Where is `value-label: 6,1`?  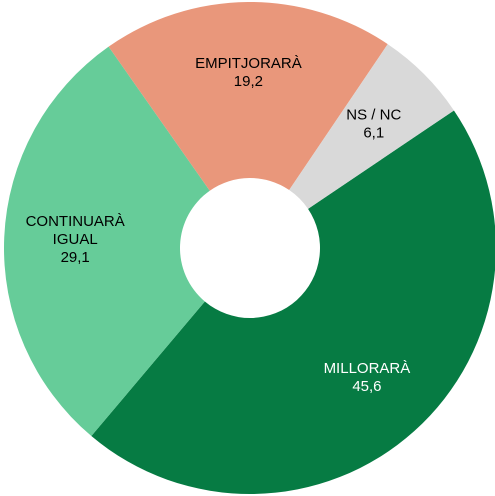
value-label: 6,1 is located at coordinates (373, 132).